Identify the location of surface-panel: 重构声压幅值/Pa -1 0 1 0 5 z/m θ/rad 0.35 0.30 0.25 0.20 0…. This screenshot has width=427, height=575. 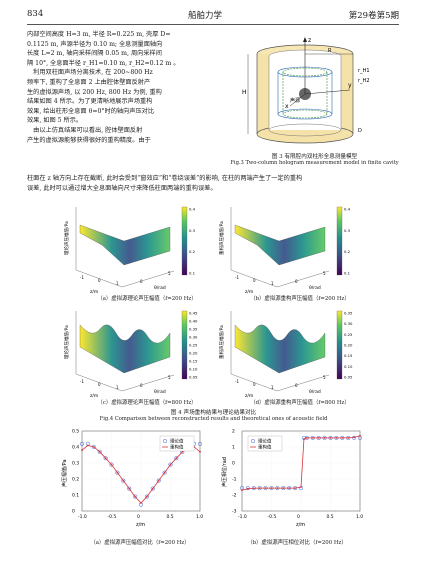
(285, 355).